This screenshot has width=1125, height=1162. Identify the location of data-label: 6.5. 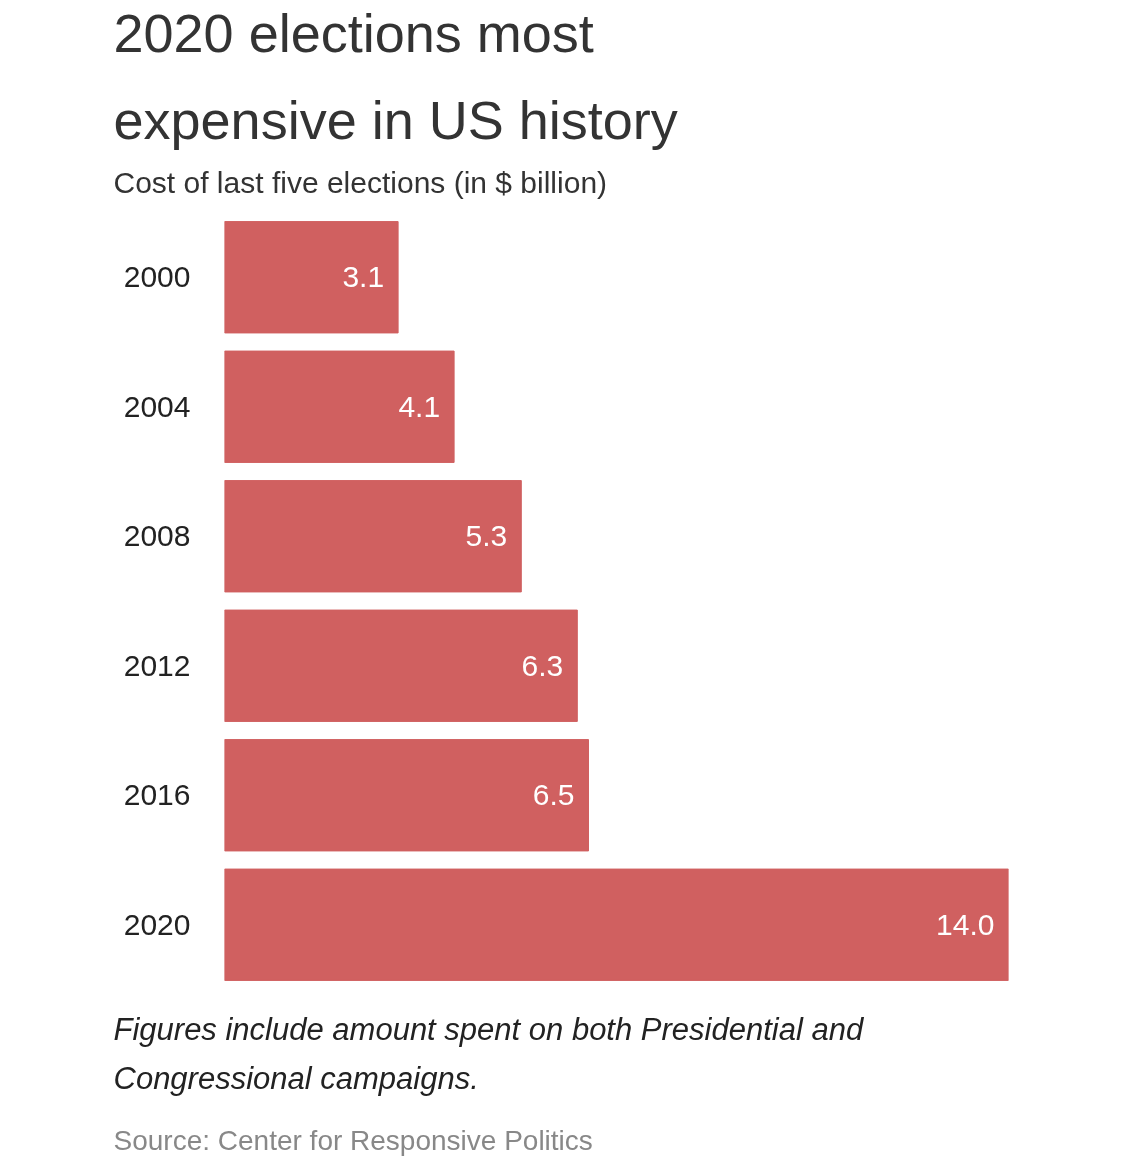
(553, 795).